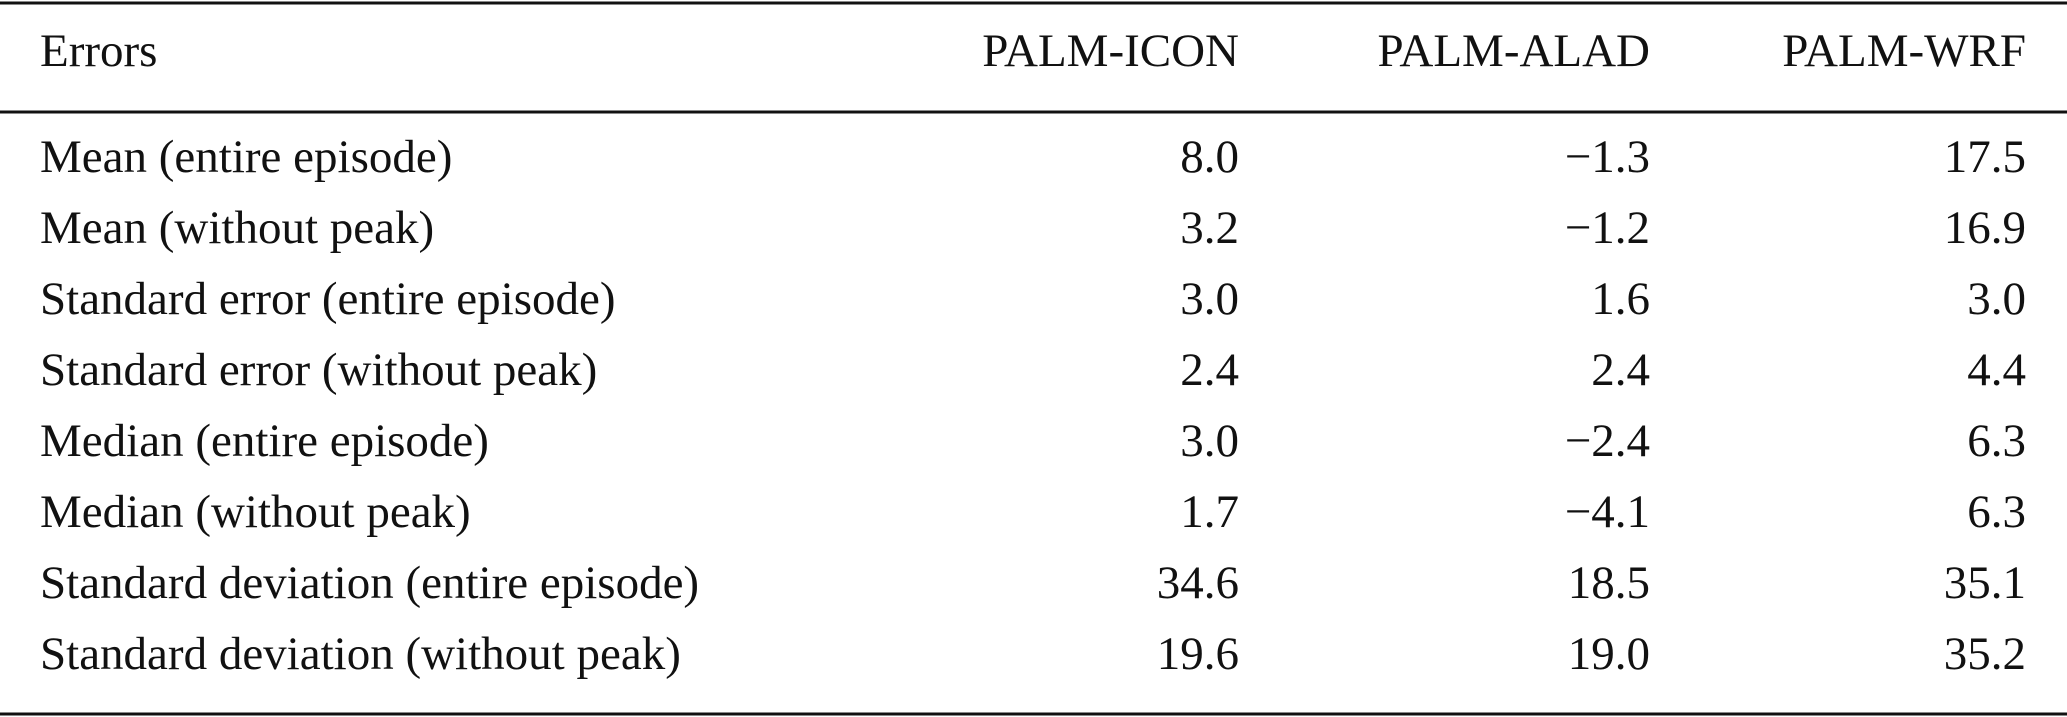 This screenshot has height=717, width=2067. What do you see at coordinates (1110, 51) in the screenshot?
I see `header-cell: PALM-ICON` at bounding box center [1110, 51].